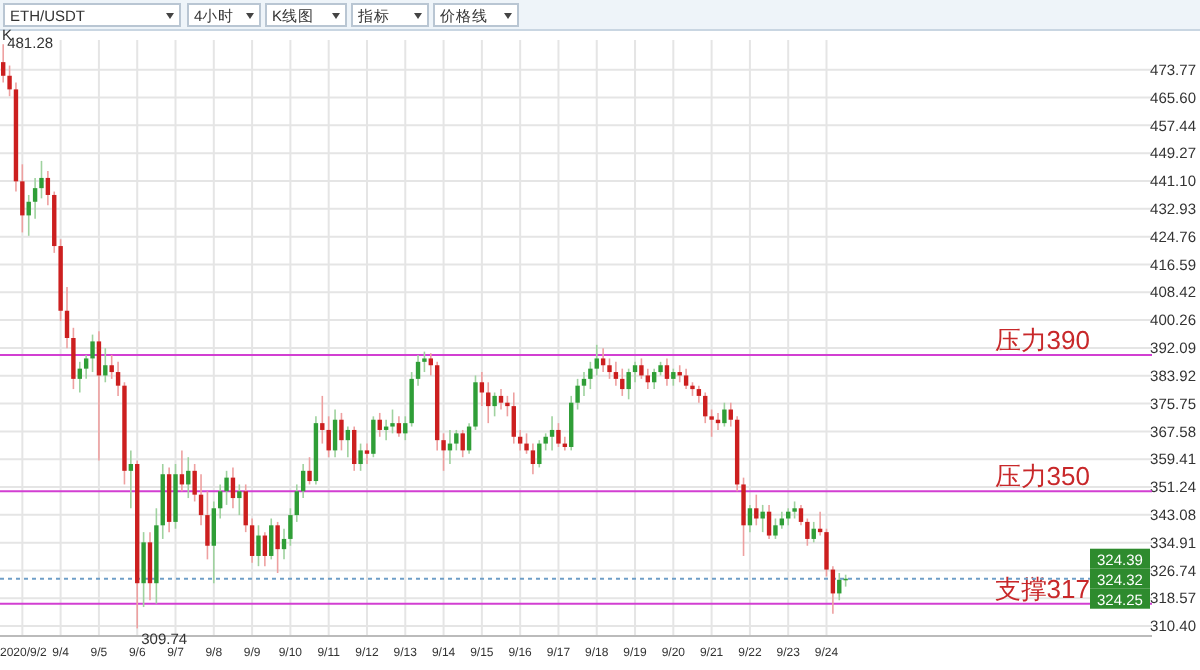  I want to click on ref-line-label: 支撑317, so click(1042, 588).